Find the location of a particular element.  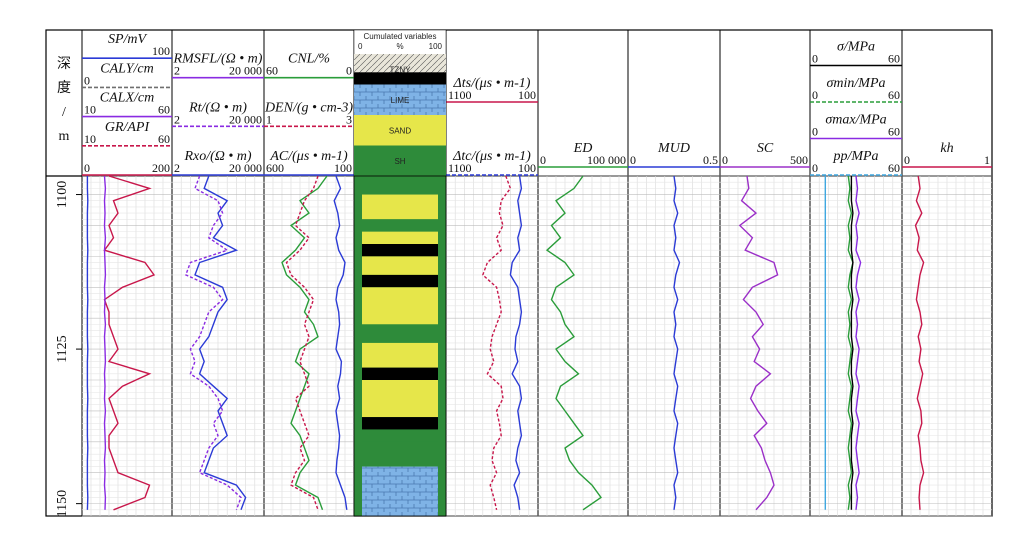

scale-max: 0 is located at coordinates (349, 71).